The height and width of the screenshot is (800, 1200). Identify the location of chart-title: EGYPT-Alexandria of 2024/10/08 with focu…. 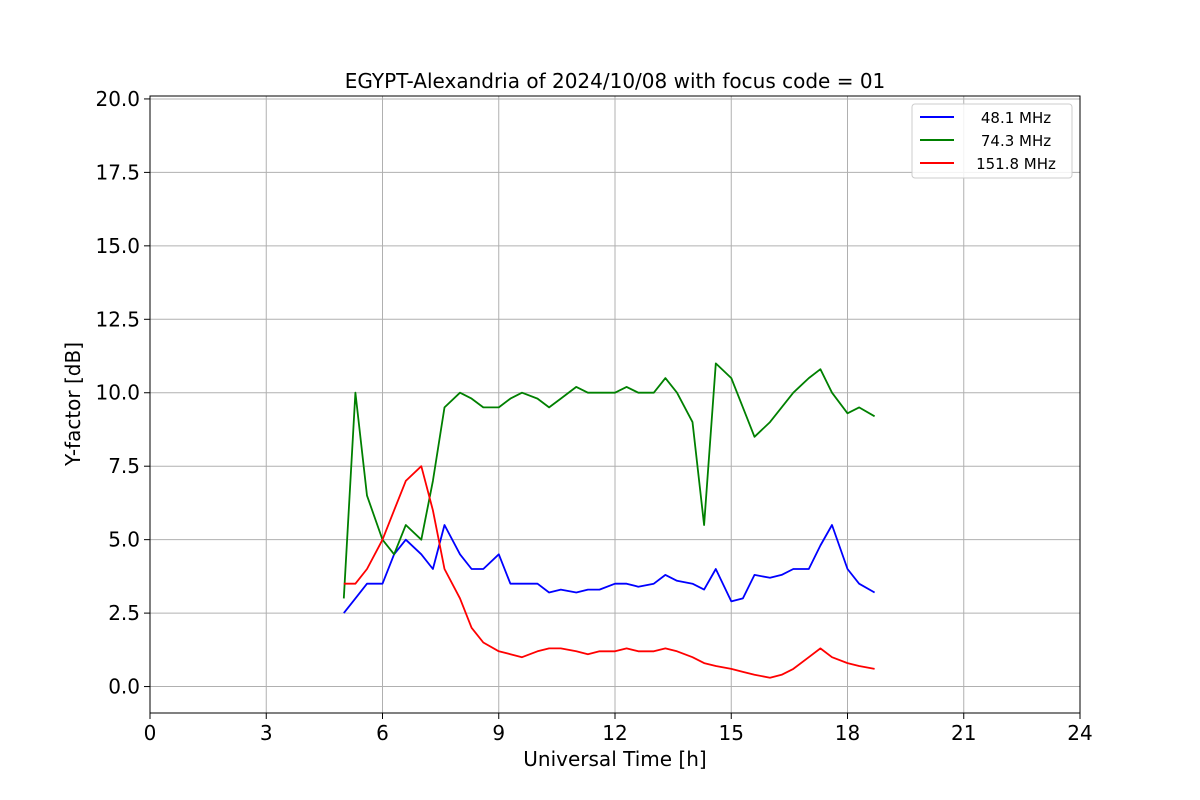
(615, 81).